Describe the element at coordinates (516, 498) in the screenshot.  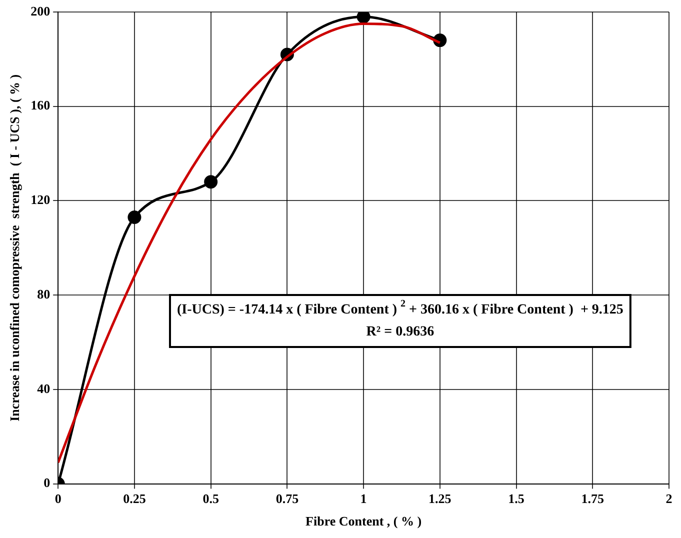
I see `x-tick-label: 1.5` at that location.